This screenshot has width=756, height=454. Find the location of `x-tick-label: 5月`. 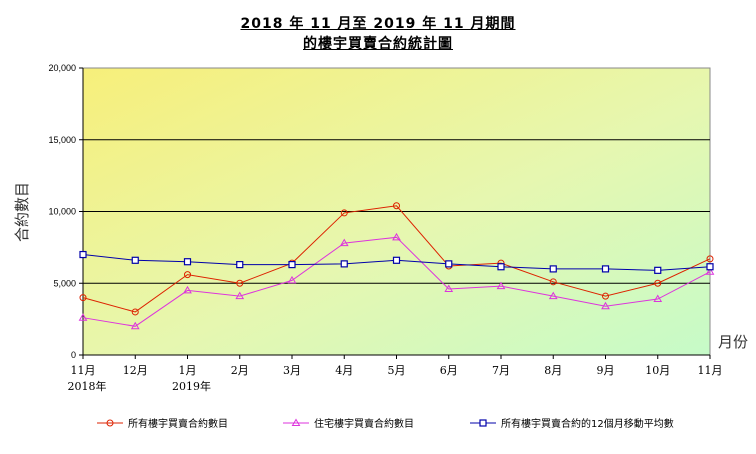

x-tick-label: 5月 is located at coordinates (397, 370).